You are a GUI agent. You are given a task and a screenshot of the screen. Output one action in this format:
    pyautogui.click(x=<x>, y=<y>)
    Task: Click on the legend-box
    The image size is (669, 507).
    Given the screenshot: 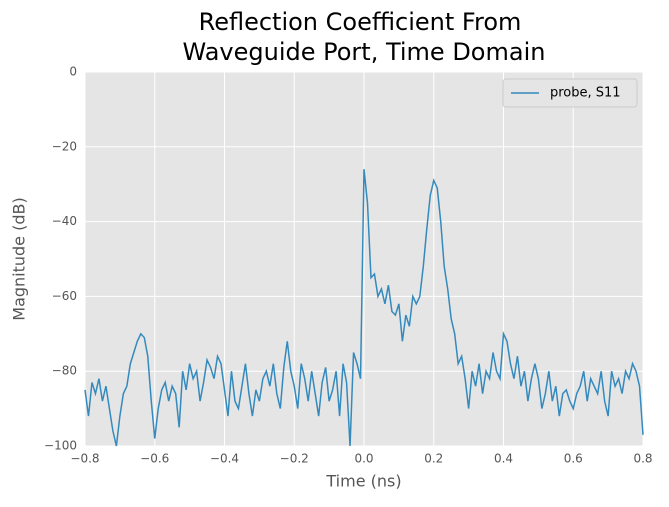 What is the action you would take?
    pyautogui.click(x=570, y=93)
    